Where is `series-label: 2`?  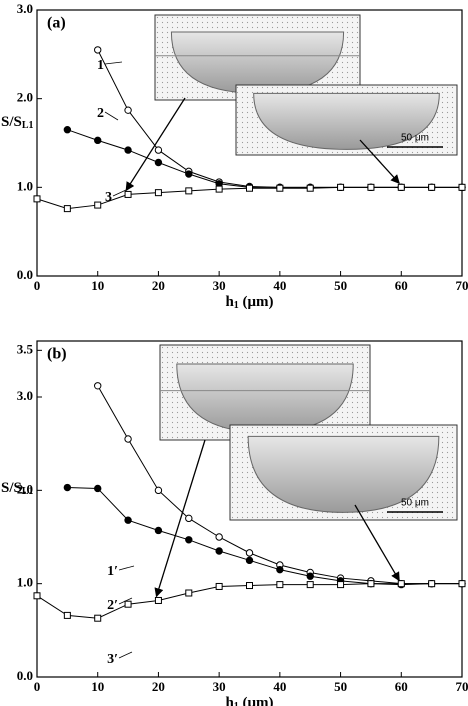 series-label: 2 is located at coordinates (100, 113).